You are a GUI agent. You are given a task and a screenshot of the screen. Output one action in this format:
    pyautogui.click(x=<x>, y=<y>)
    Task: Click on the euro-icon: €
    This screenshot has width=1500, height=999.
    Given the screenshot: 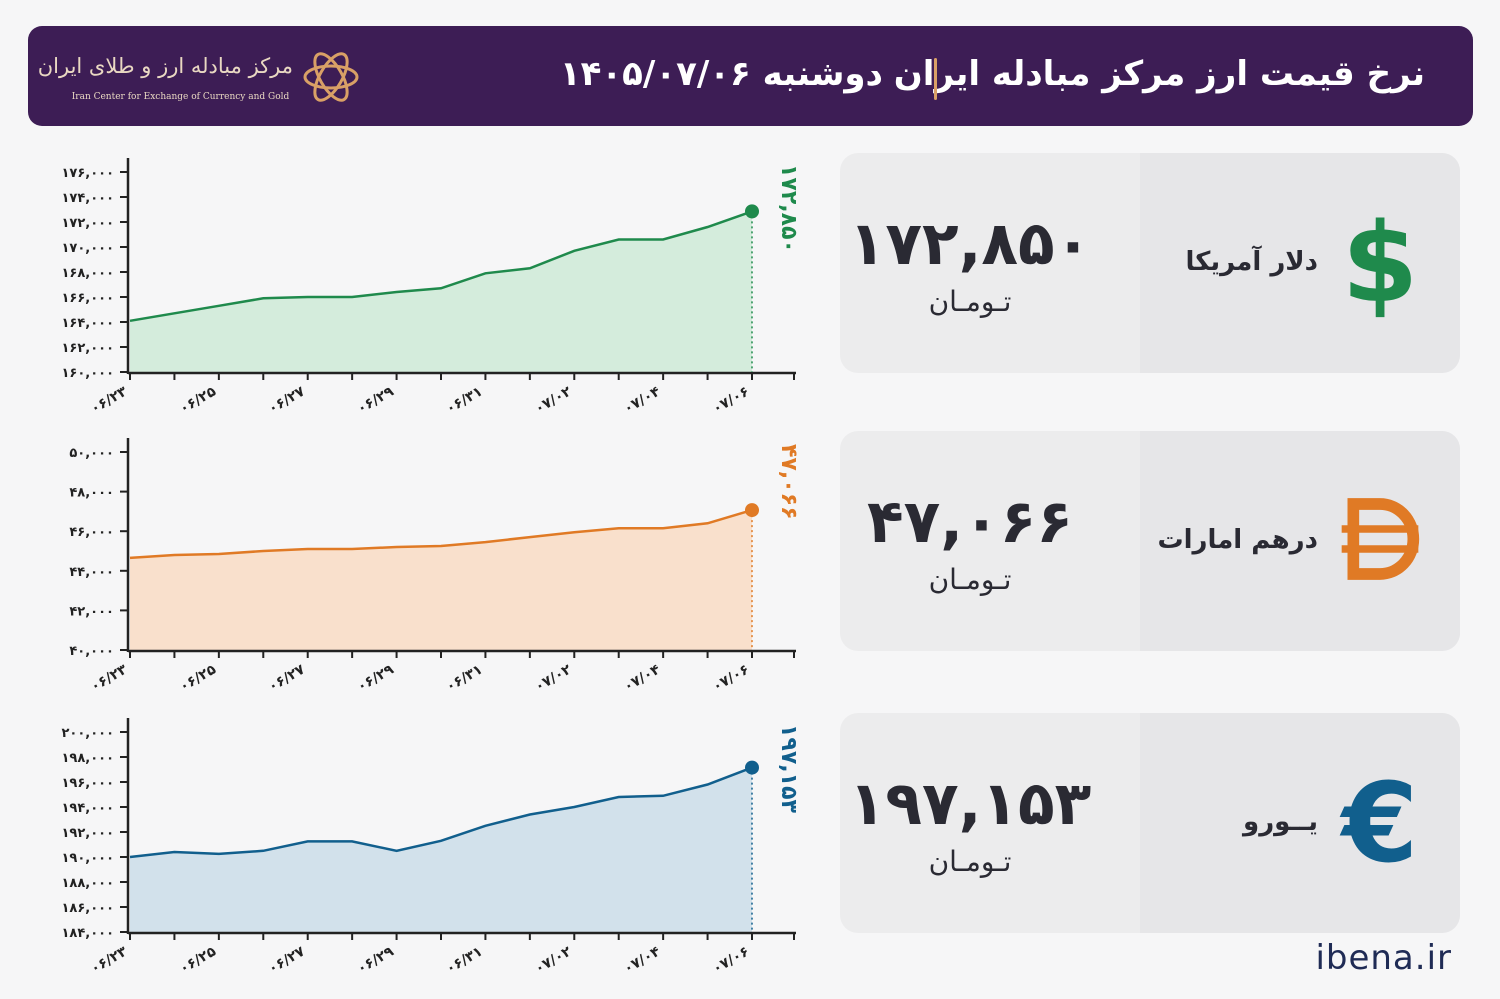 What is the action you would take?
    pyautogui.click(x=1380, y=823)
    